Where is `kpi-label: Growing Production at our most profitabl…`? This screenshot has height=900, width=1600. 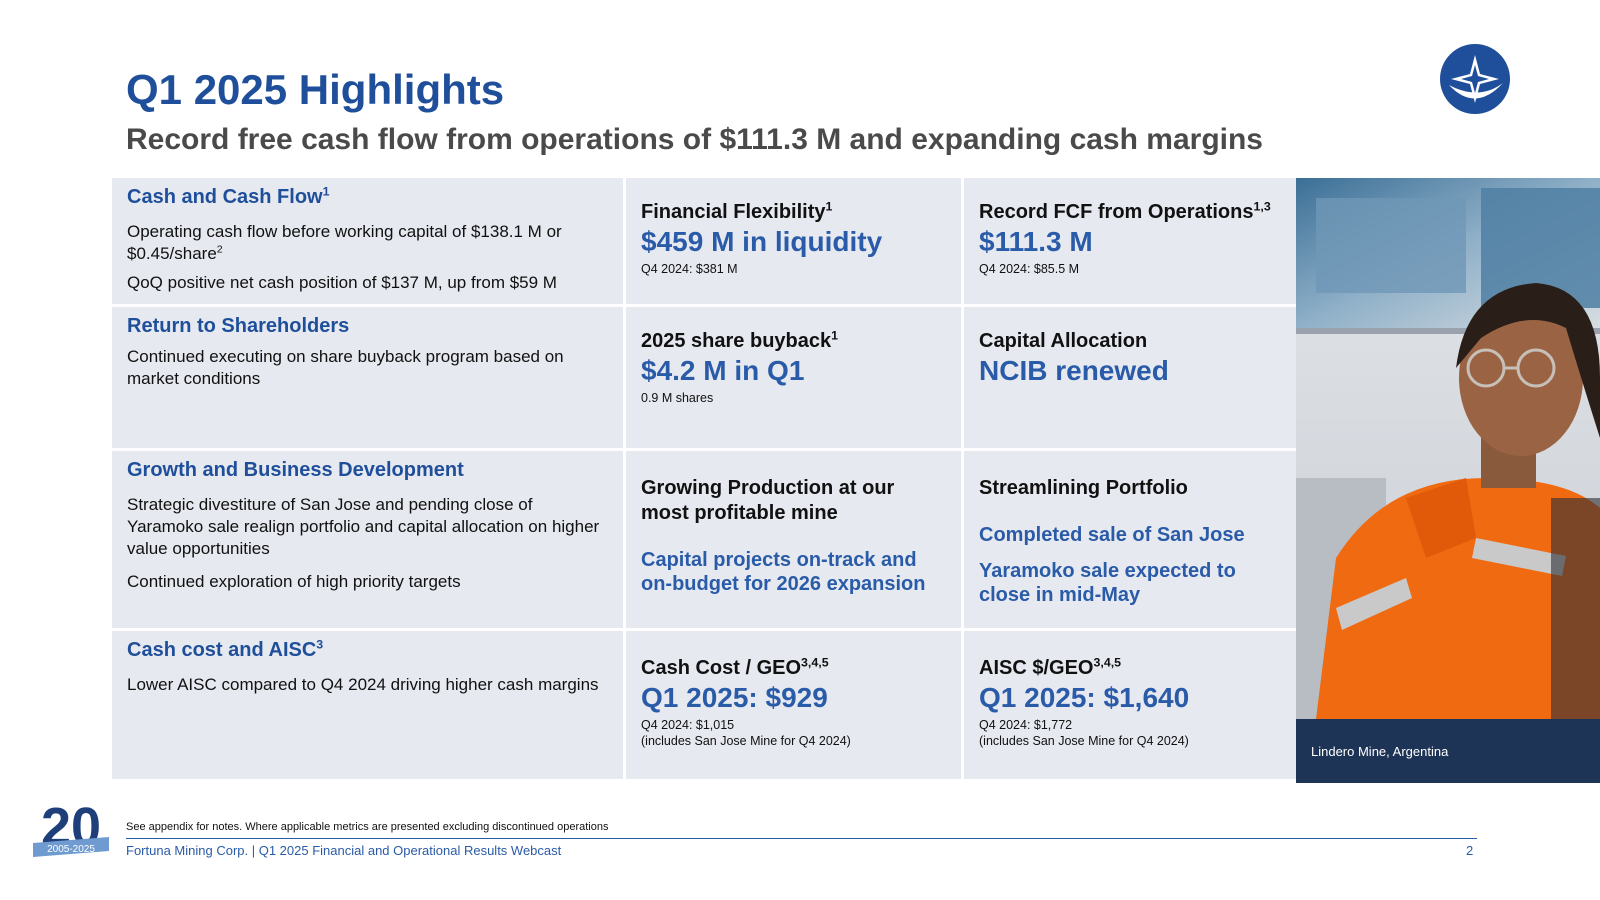
kpi-label: Growing Production at our most profitabl… is located at coordinates (768, 500).